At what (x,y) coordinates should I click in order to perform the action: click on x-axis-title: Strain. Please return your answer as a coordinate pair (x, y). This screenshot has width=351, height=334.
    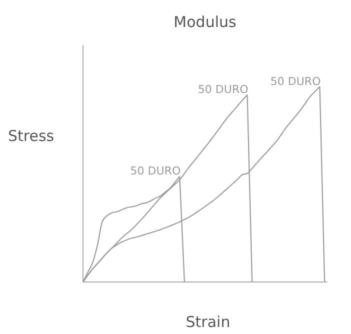
    Looking at the image, I should click on (208, 322).